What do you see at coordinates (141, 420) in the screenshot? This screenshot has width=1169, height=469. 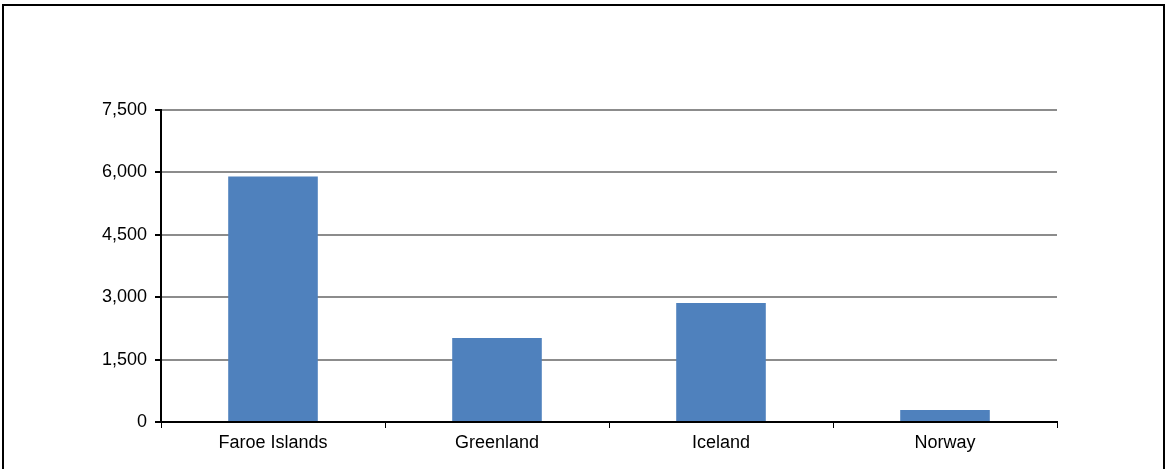 I see `y-tick-label: 0` at bounding box center [141, 420].